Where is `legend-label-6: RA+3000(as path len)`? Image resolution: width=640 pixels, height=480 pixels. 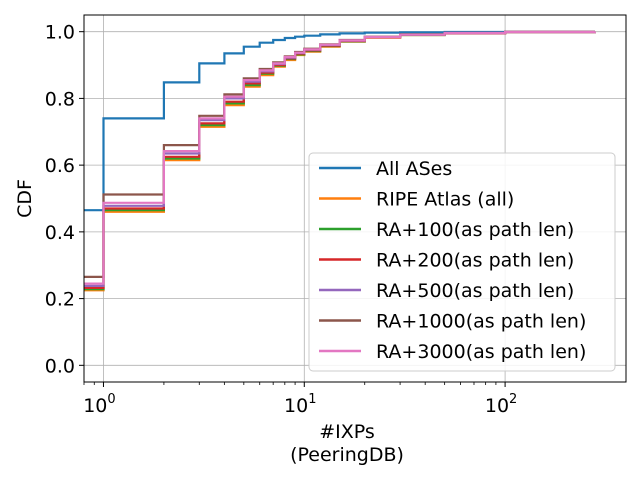 legend-label-6: RA+3000(as path len) is located at coordinates (481, 352).